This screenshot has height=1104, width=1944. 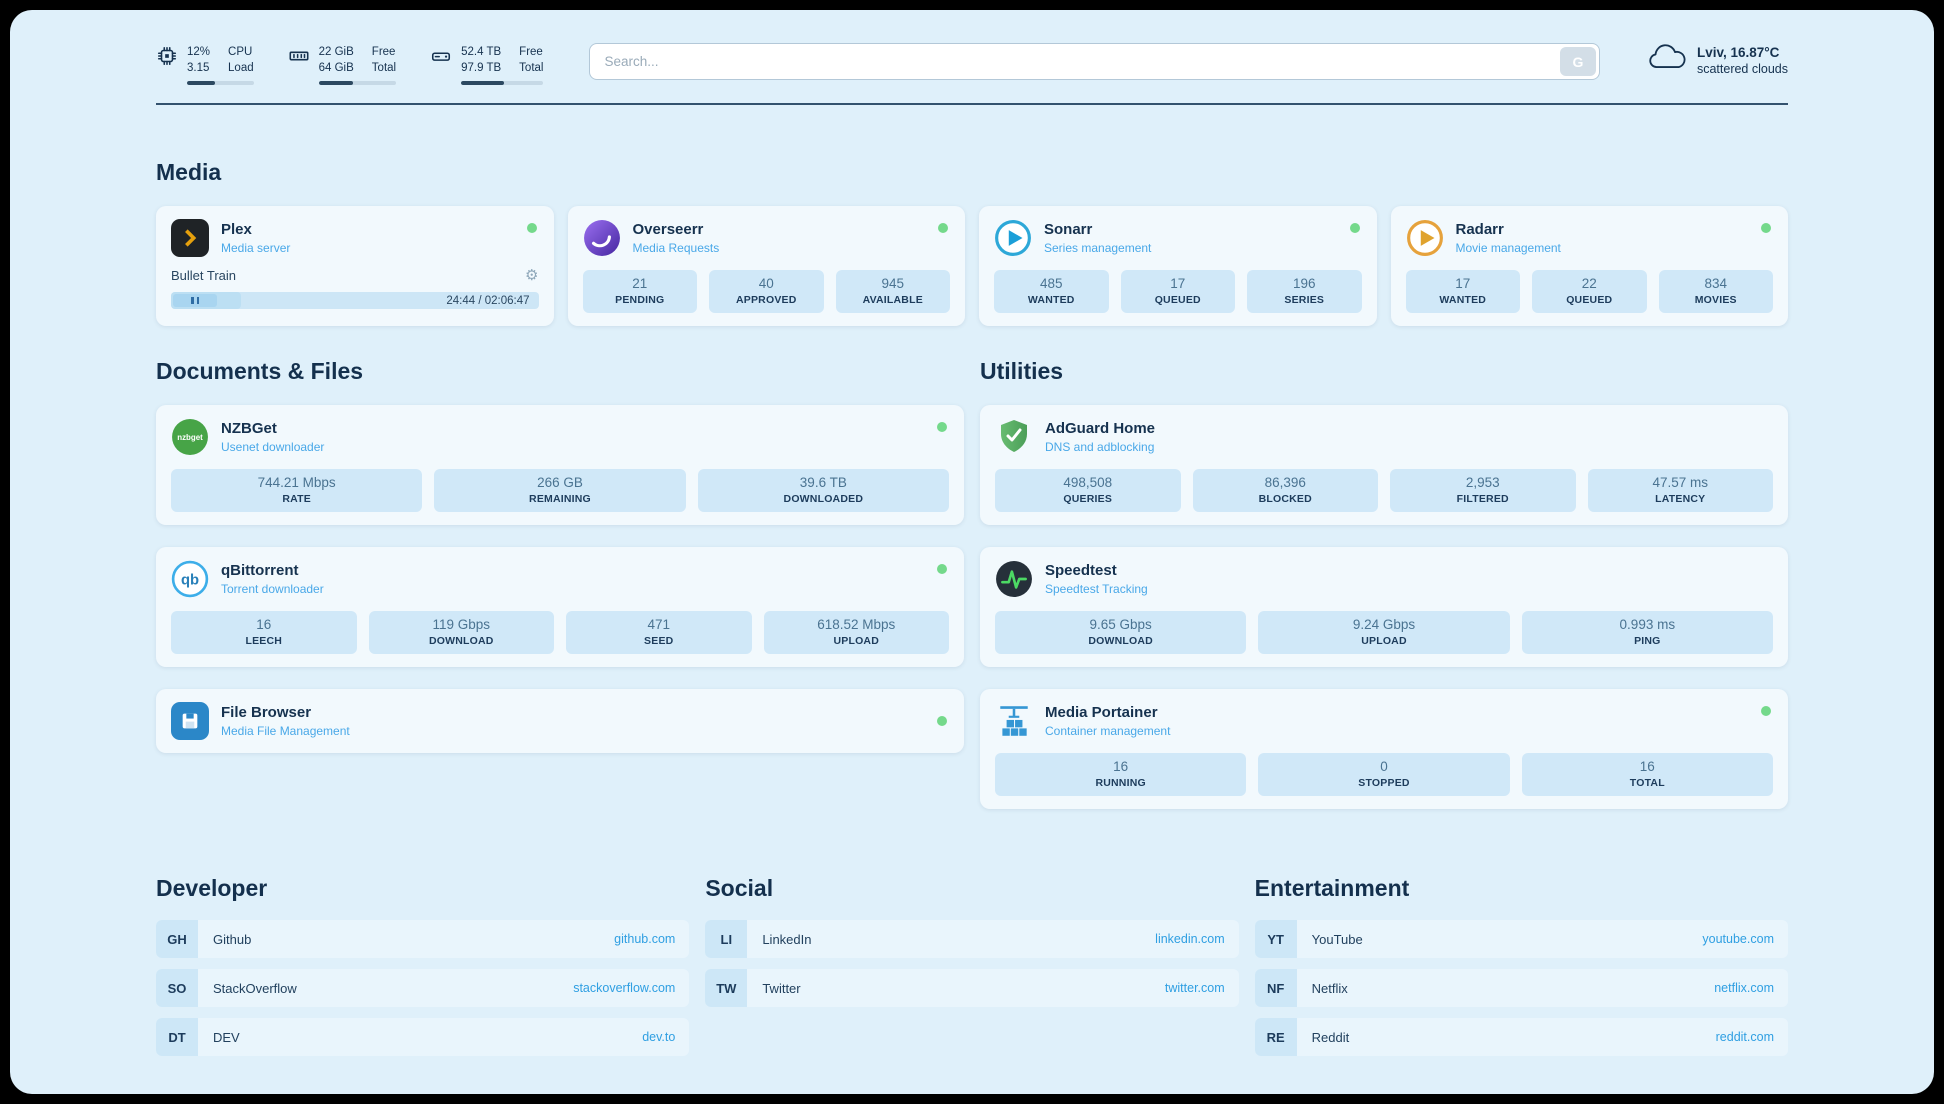 I want to click on adguard-icon, so click(x=1014, y=437).